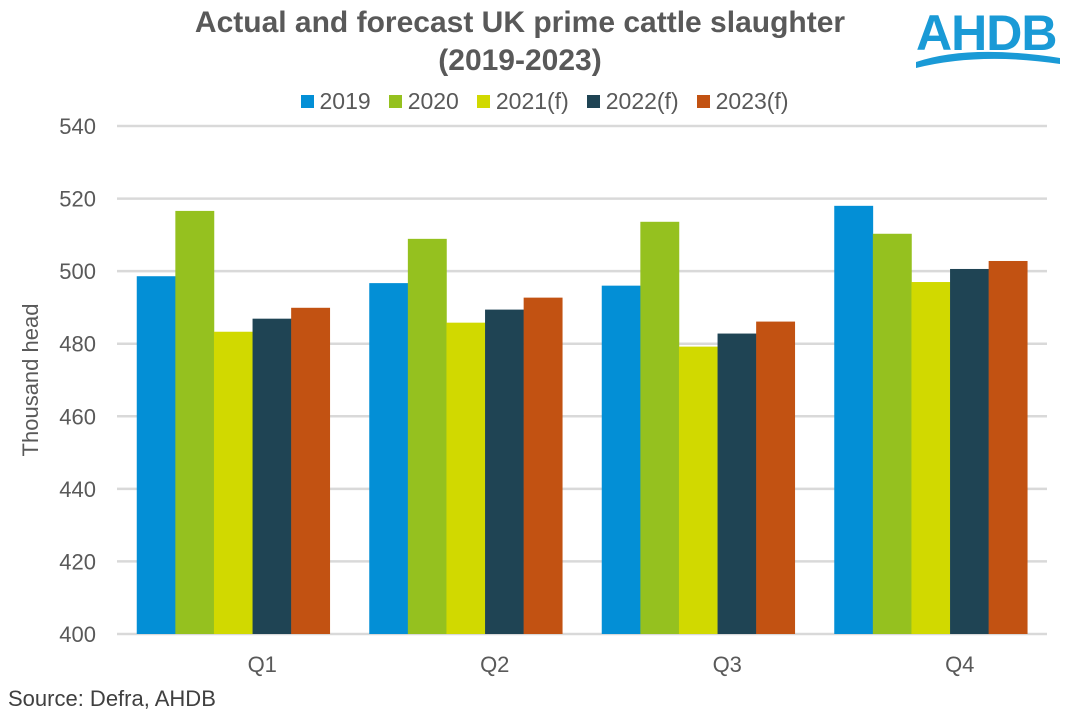 The height and width of the screenshot is (717, 1069). What do you see at coordinates (727, 664) in the screenshot?
I see `x-tick-label: Q3` at bounding box center [727, 664].